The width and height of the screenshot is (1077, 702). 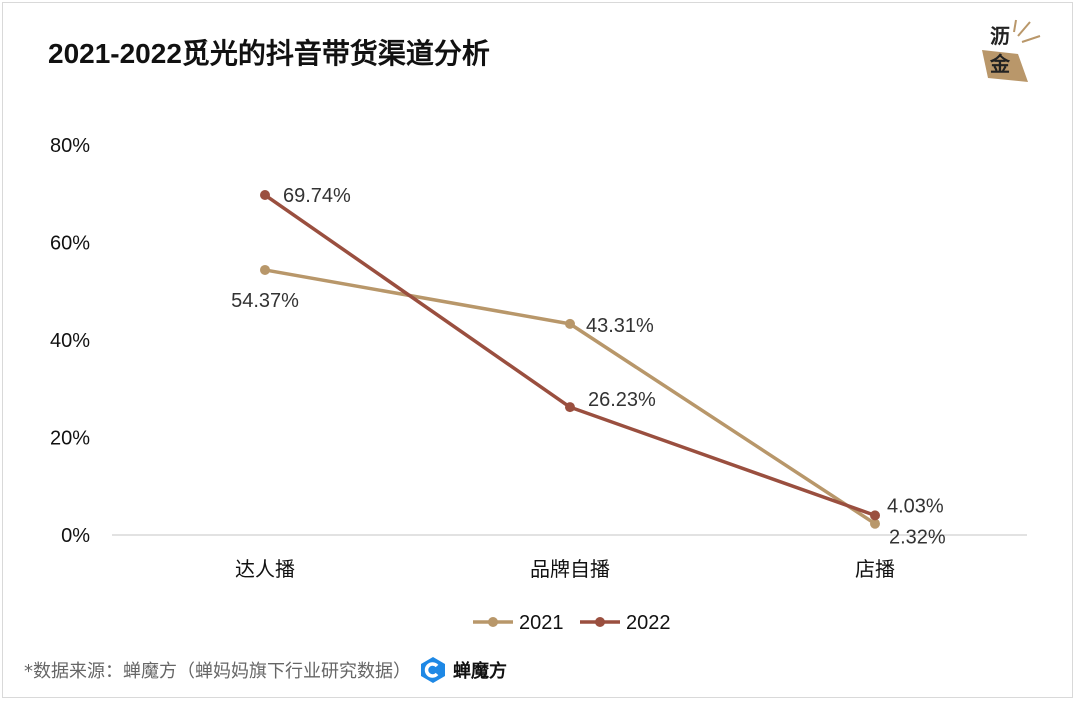 I want to click on logo-shape, so click(x=1011, y=50).